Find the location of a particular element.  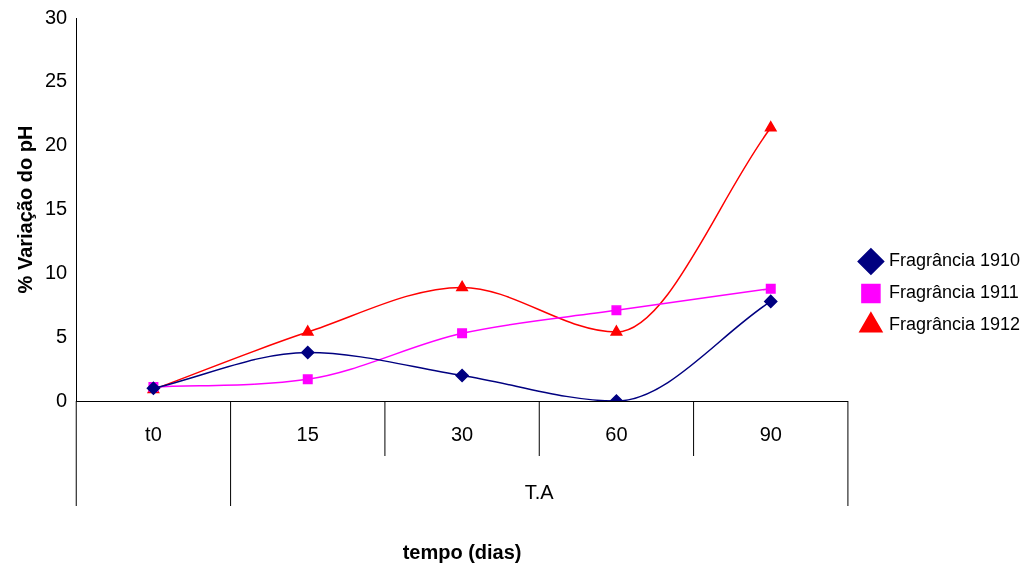

y-tick-label: 15 is located at coordinates (56, 208).